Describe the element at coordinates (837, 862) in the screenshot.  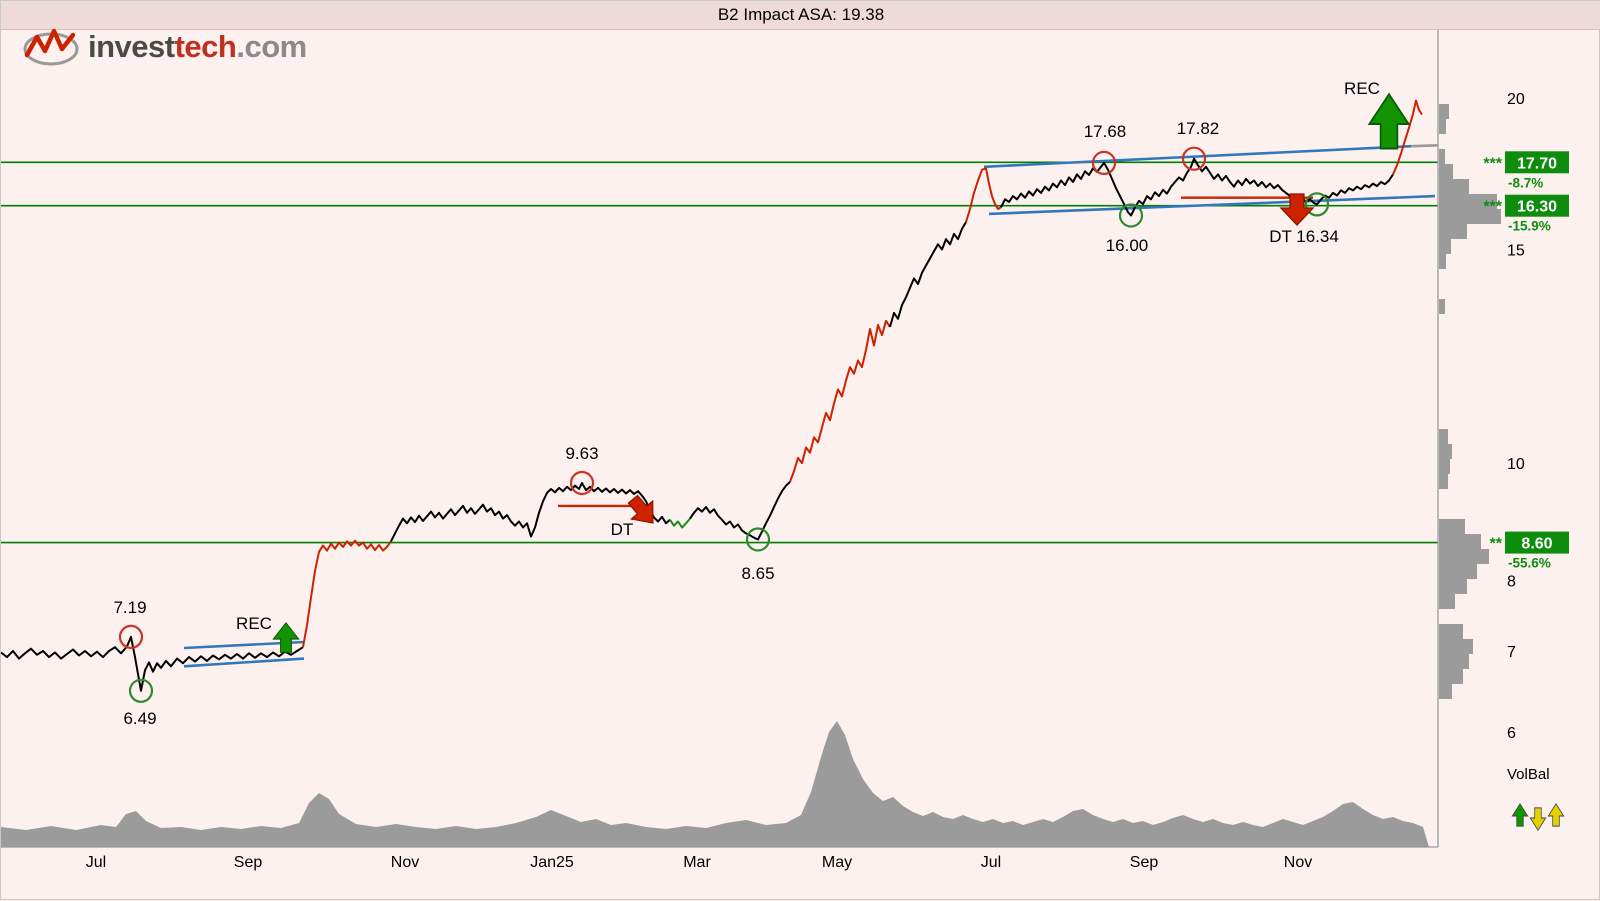
I see `x-tick-label: May` at that location.